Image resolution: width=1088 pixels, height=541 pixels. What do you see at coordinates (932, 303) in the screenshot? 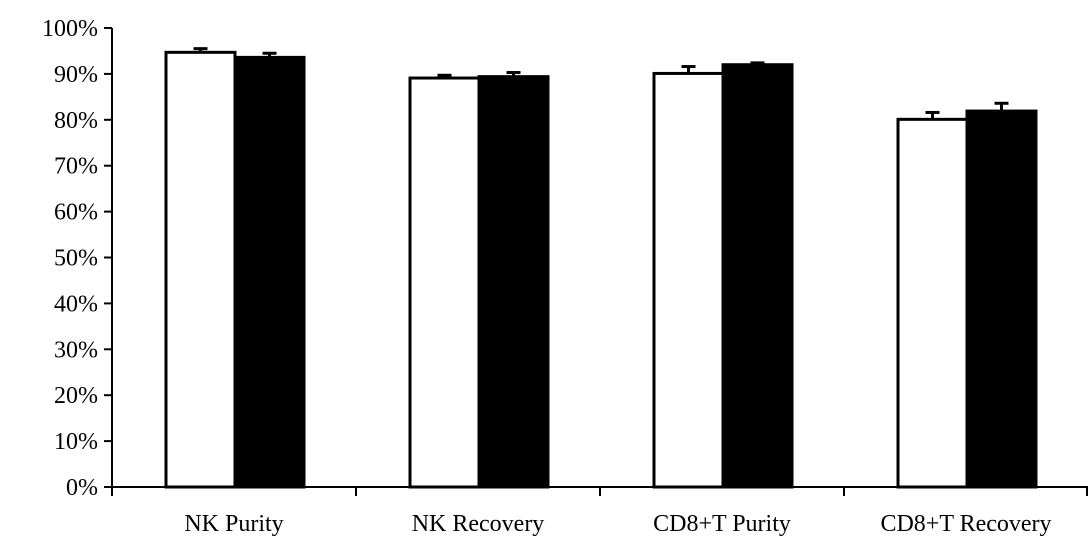
I see `bar-white-cd8-t-recovery` at bounding box center [932, 303].